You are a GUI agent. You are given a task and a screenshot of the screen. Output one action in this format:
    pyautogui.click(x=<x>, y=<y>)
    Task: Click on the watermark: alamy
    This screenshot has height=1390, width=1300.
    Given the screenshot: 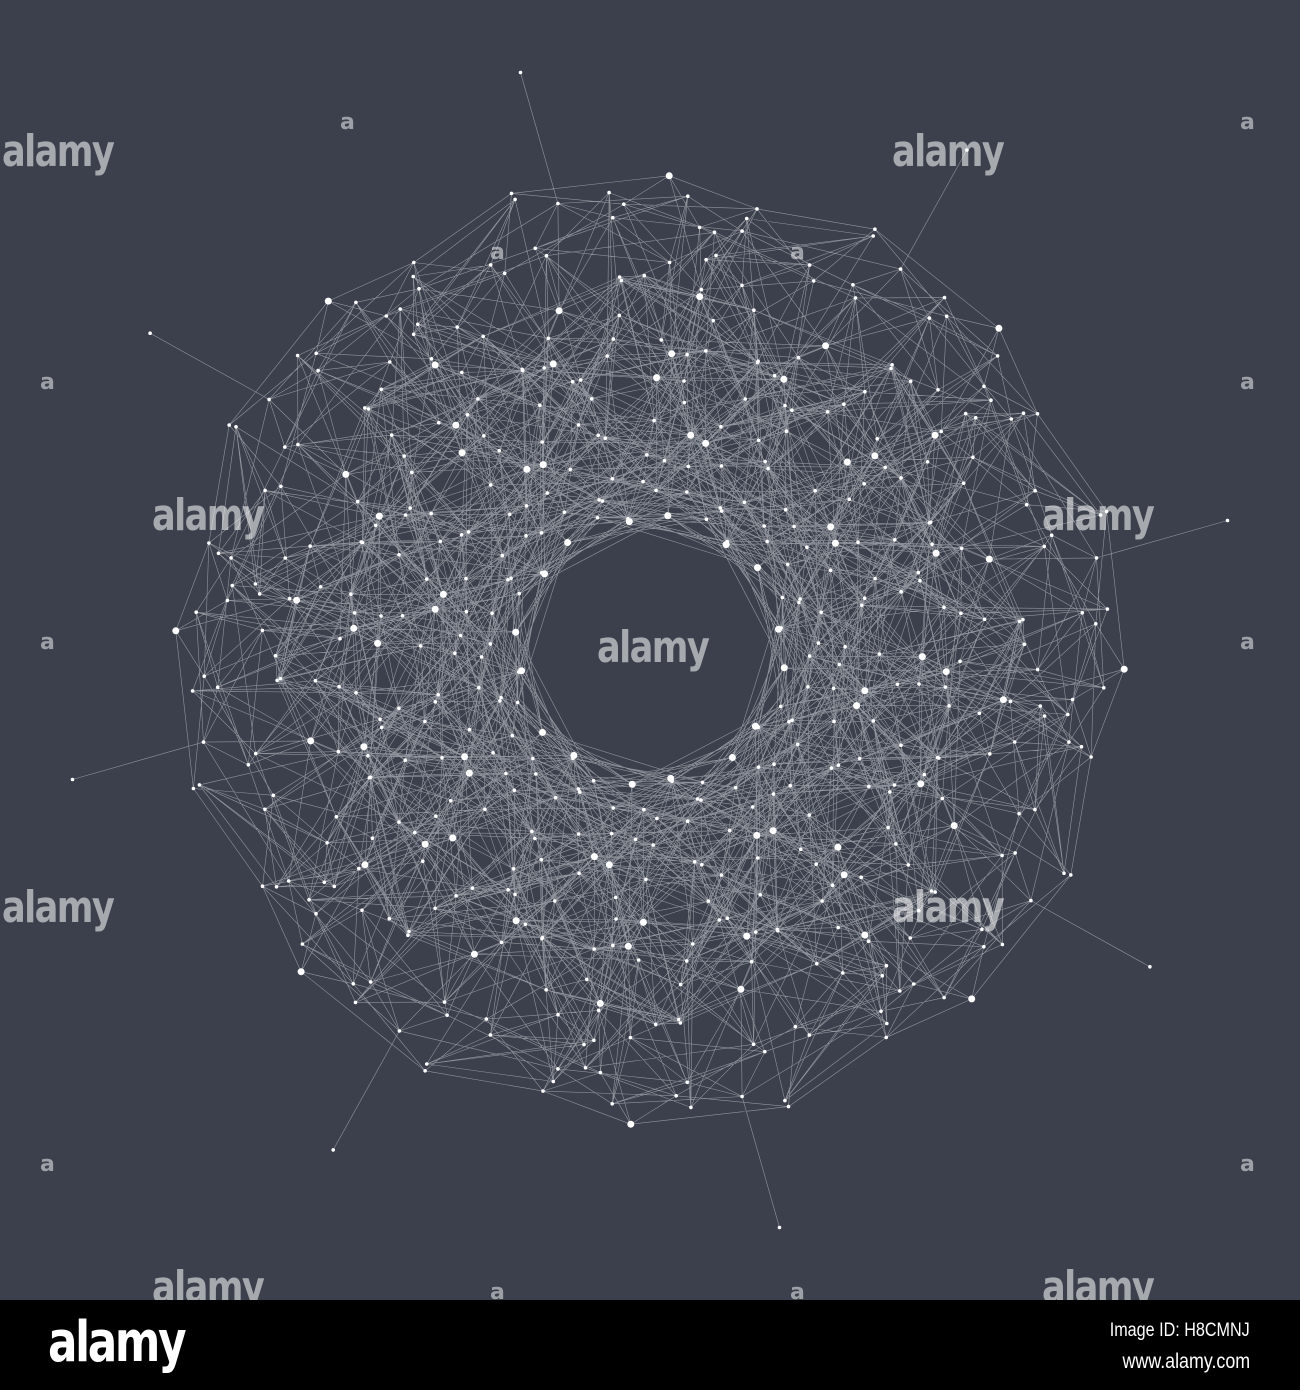 What is the action you would take?
    pyautogui.click(x=653, y=647)
    